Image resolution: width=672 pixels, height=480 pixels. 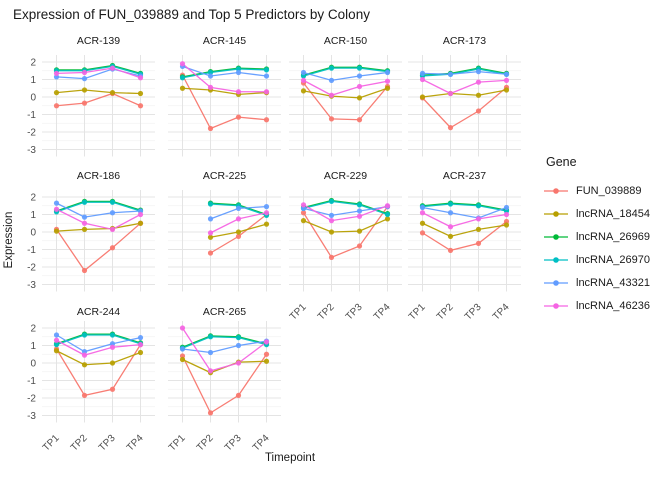 I want to click on legend-entry-lncRNA_46236: lncRNA_46236, so click(x=596, y=305).